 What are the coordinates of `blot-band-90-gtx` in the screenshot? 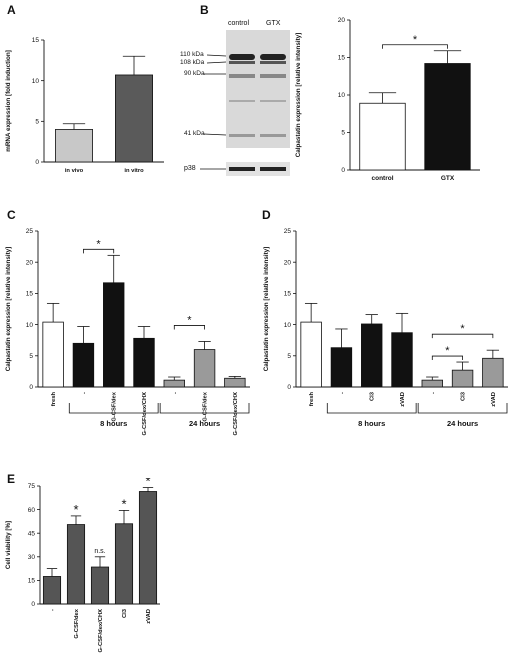 It's located at (273, 76).